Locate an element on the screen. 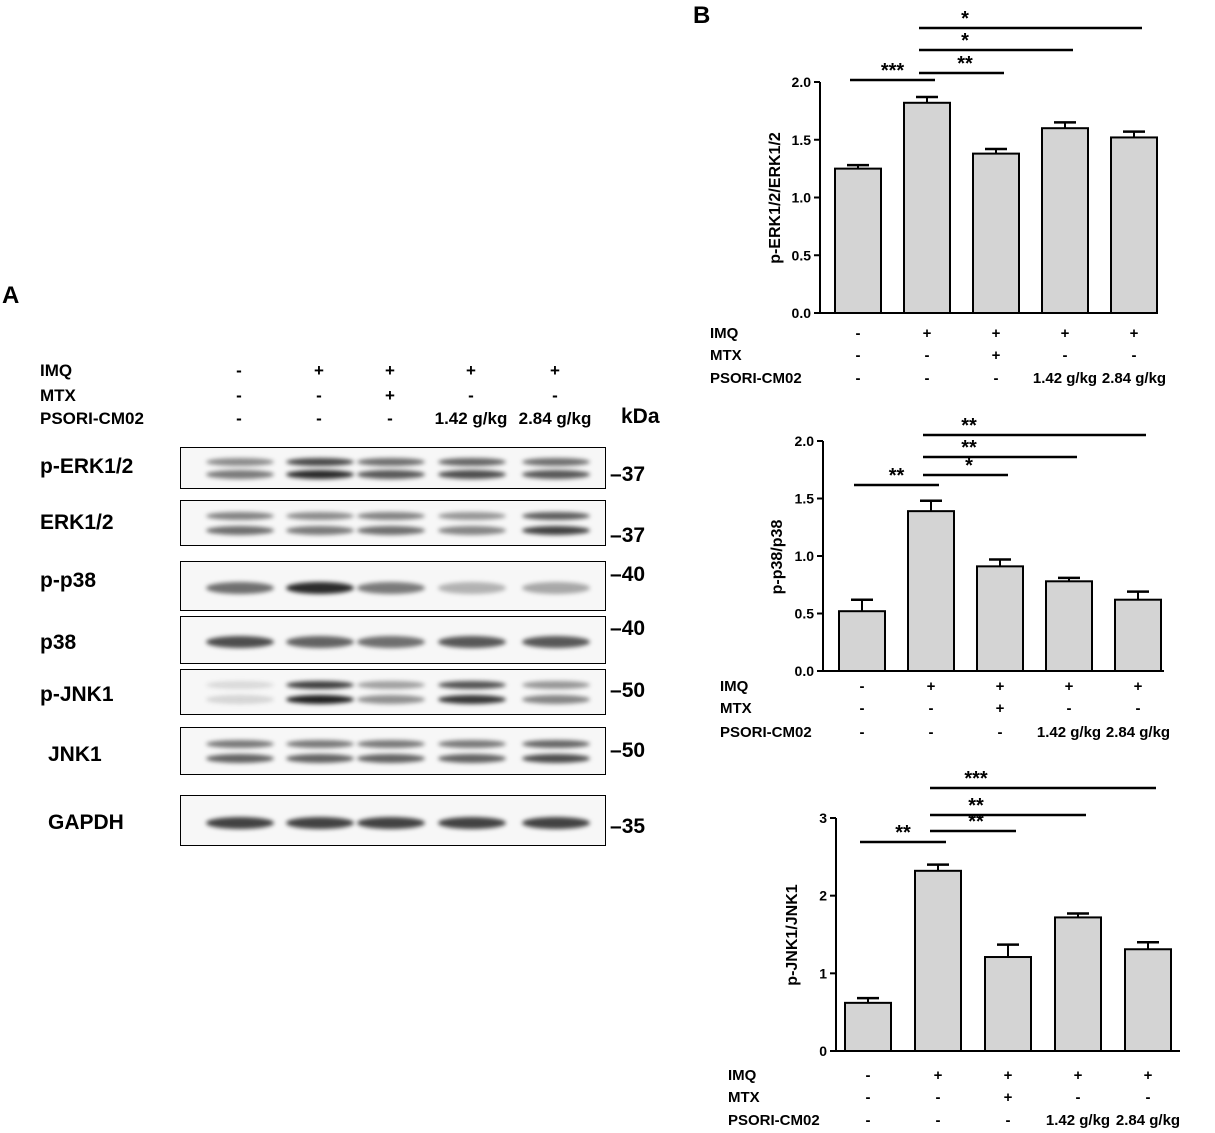  kda-value: 37 is located at coordinates (633, 535).